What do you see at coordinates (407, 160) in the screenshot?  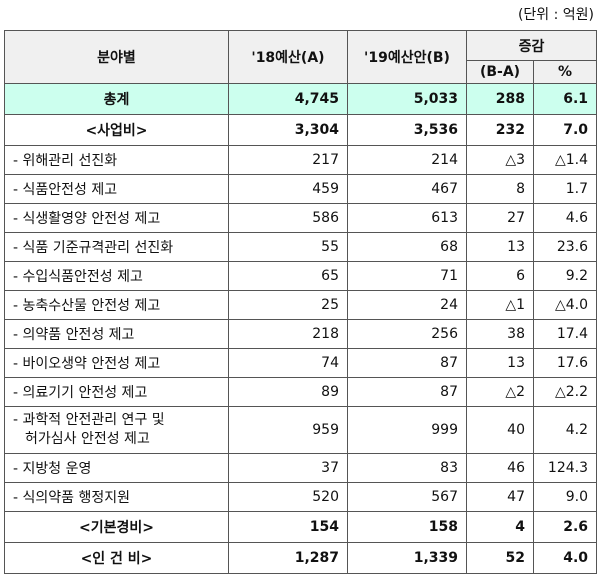 I see `row-2019: 214` at bounding box center [407, 160].